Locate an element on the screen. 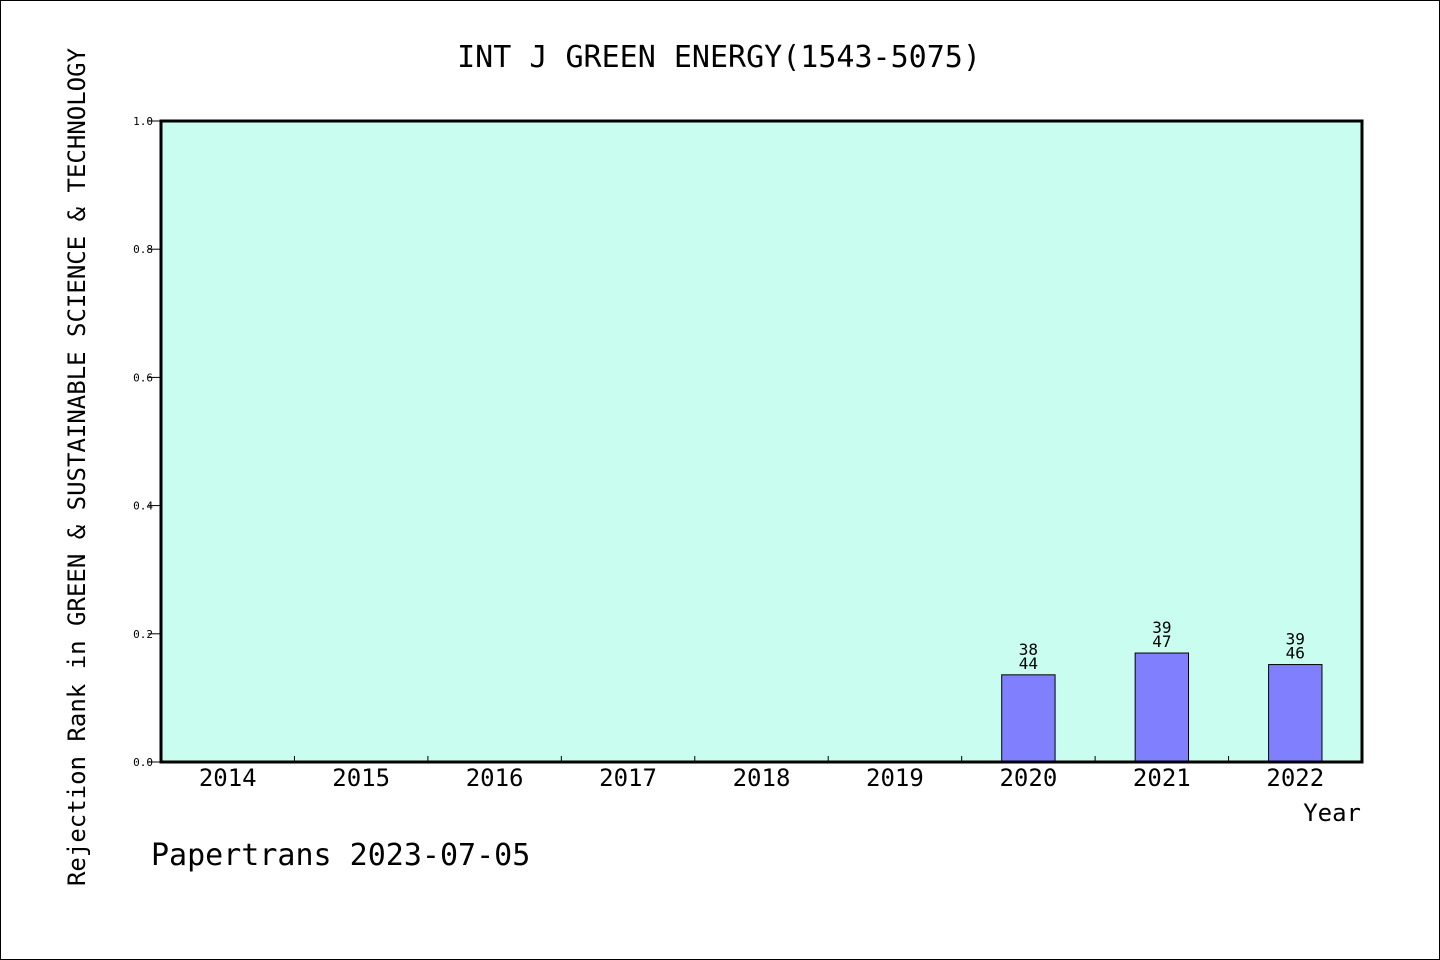  bar-label-top-2022: 39 is located at coordinates (1295, 639).